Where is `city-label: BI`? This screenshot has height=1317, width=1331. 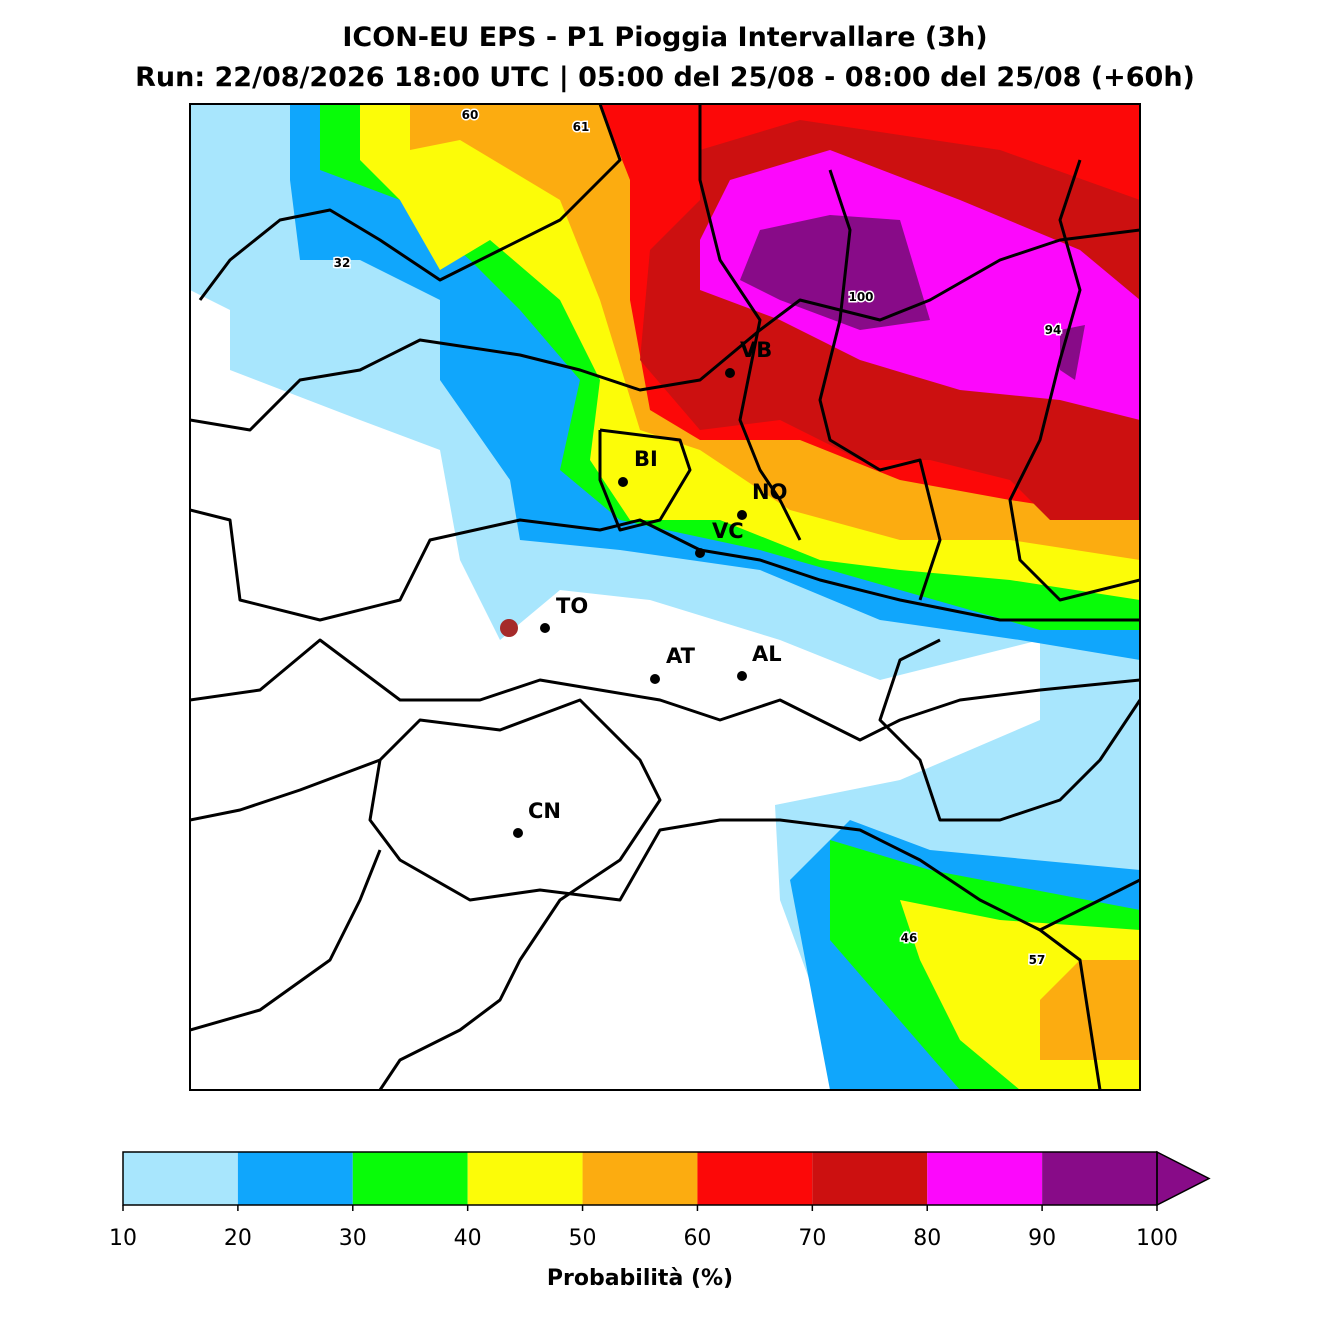 city-label: BI is located at coordinates (646, 459).